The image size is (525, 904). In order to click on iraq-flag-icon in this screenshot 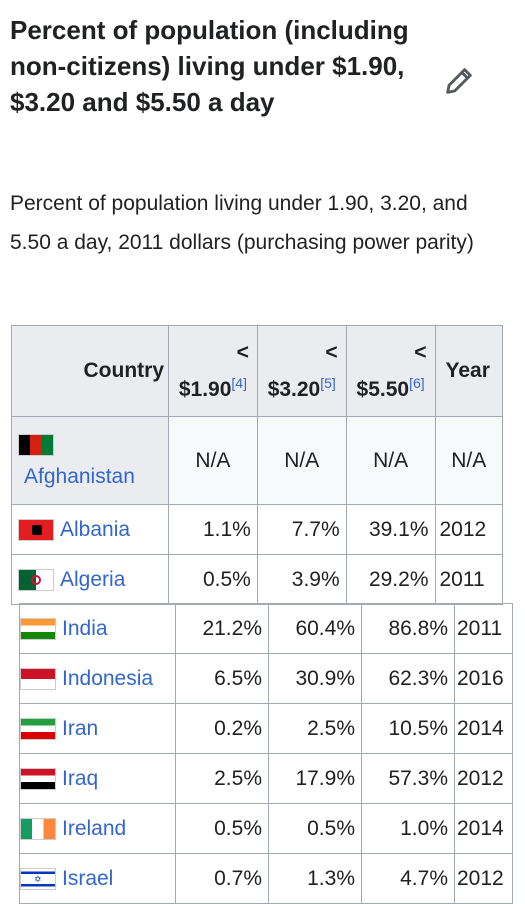, I will do `click(38, 778)`.